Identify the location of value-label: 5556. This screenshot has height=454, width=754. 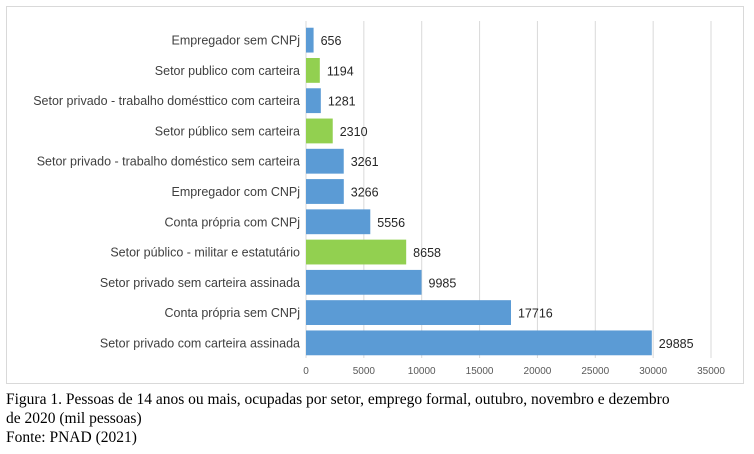
(391, 223).